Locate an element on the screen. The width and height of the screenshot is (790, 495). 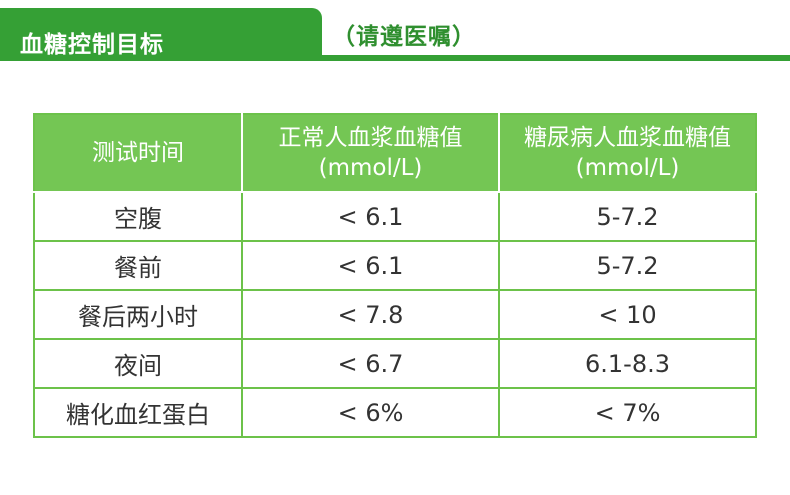
cell-normal: < 6% is located at coordinates (370, 412).